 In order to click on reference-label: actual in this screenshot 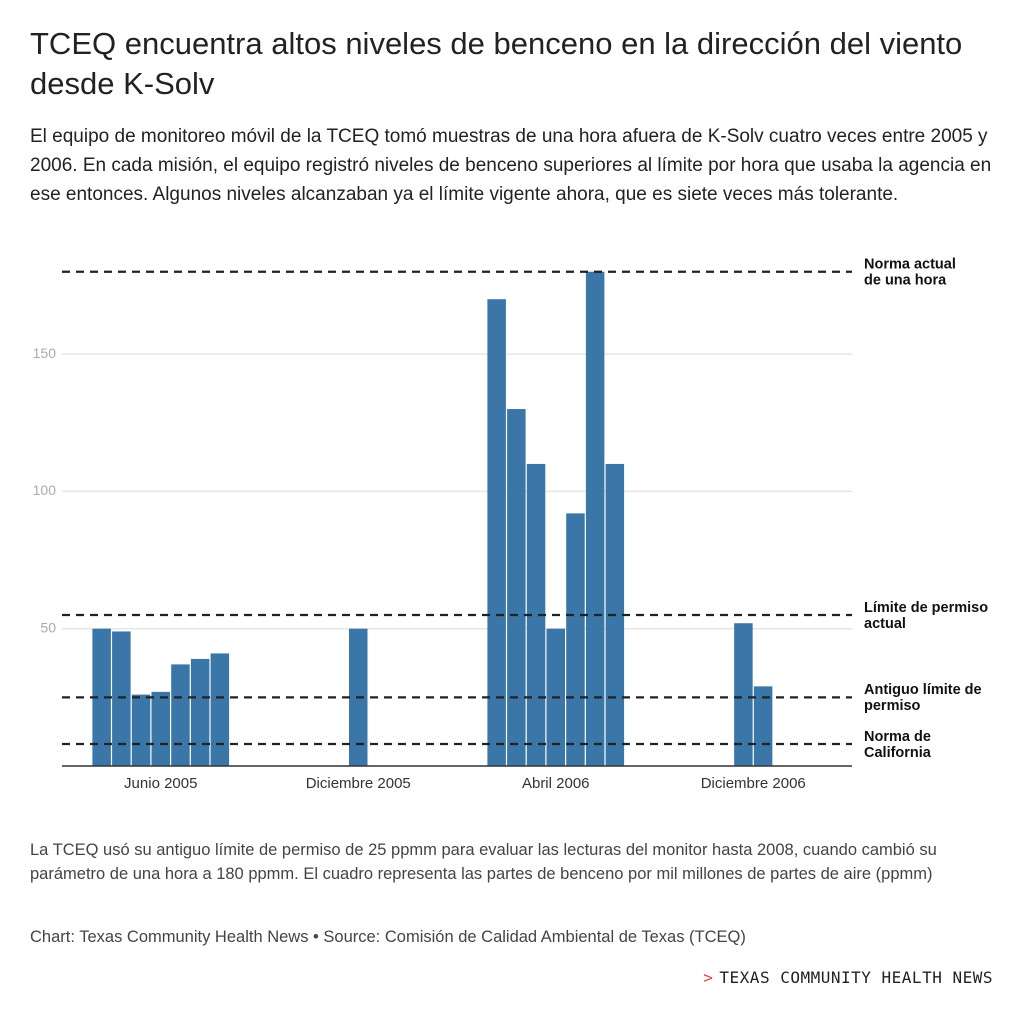, I will do `click(885, 624)`.